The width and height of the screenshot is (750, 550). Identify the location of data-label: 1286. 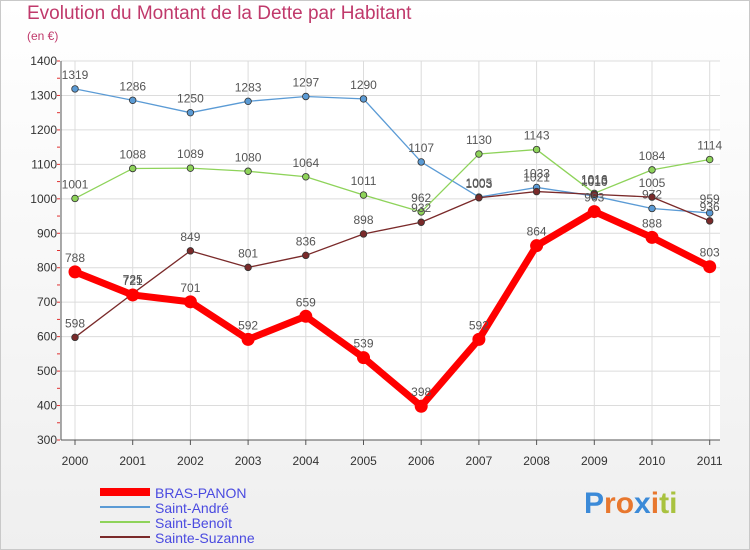
(132, 86).